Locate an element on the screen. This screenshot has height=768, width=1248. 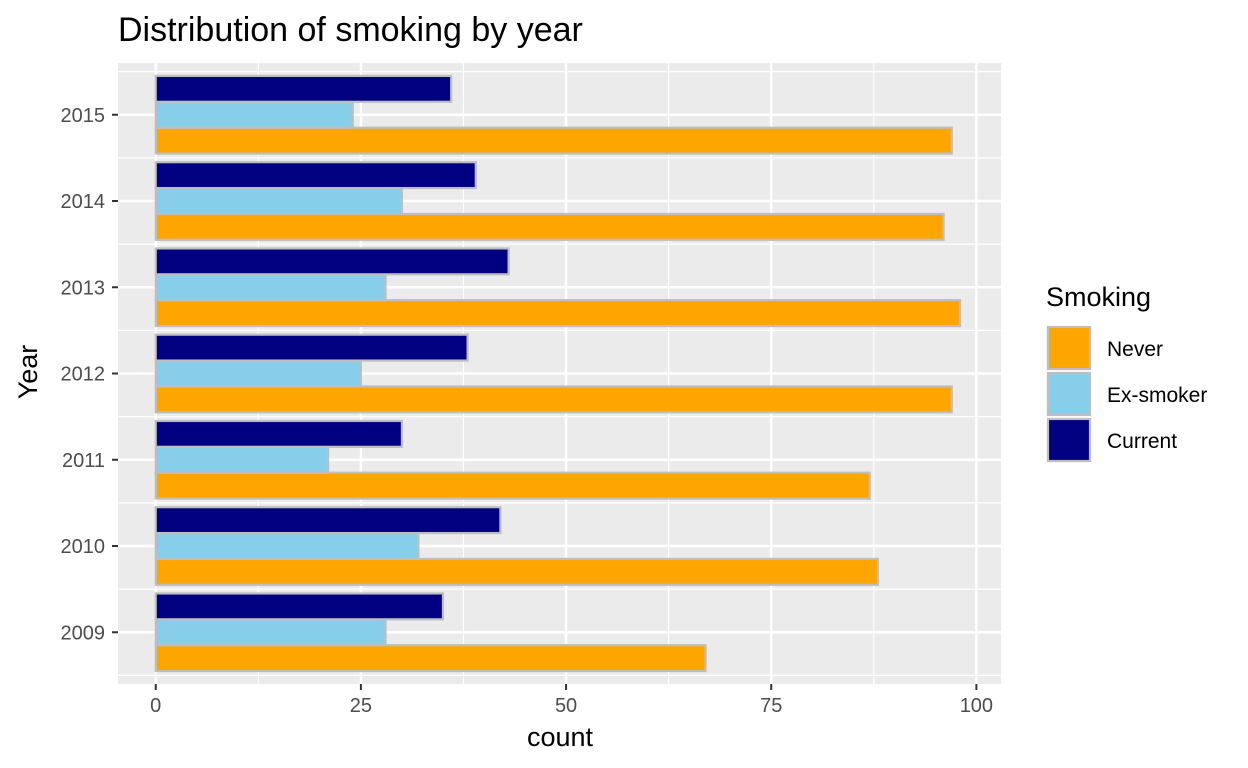
bar-never-2013 is located at coordinates (558, 313).